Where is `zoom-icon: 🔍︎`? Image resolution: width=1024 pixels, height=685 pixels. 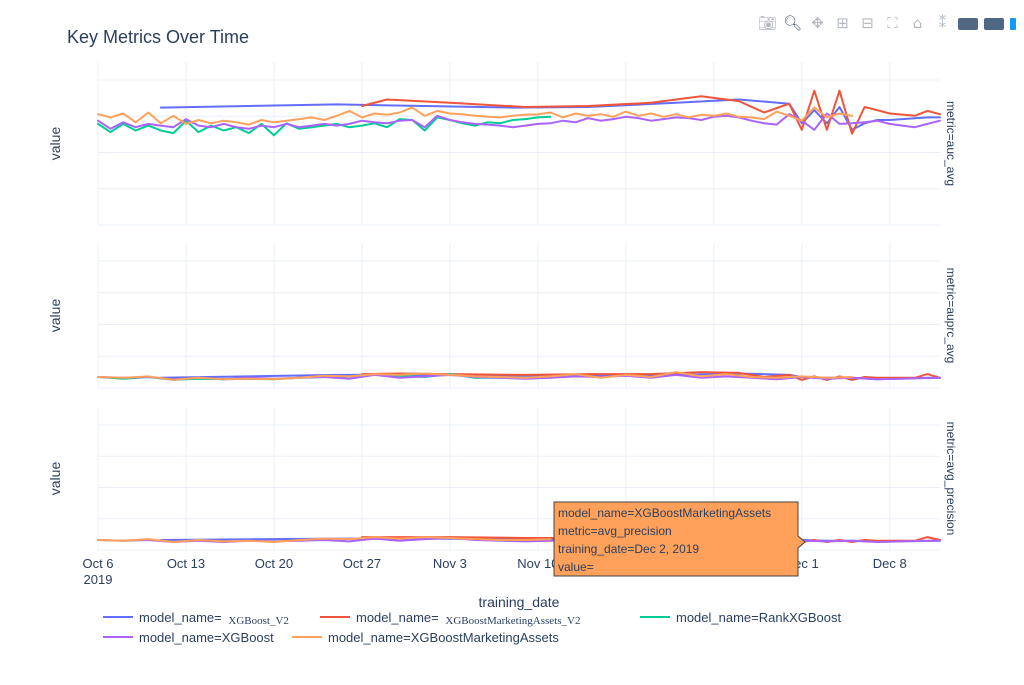
zoom-icon: 🔍︎ is located at coordinates (792, 23).